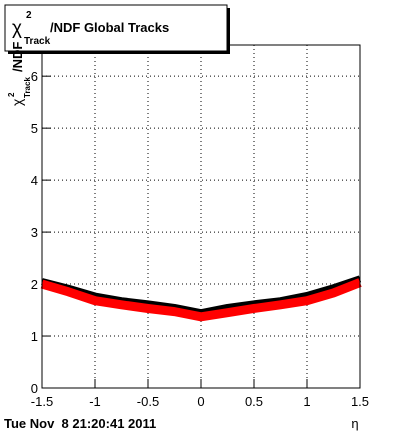  Describe the element at coordinates (201, 300) in the screenshot. I see `series-line` at that location.